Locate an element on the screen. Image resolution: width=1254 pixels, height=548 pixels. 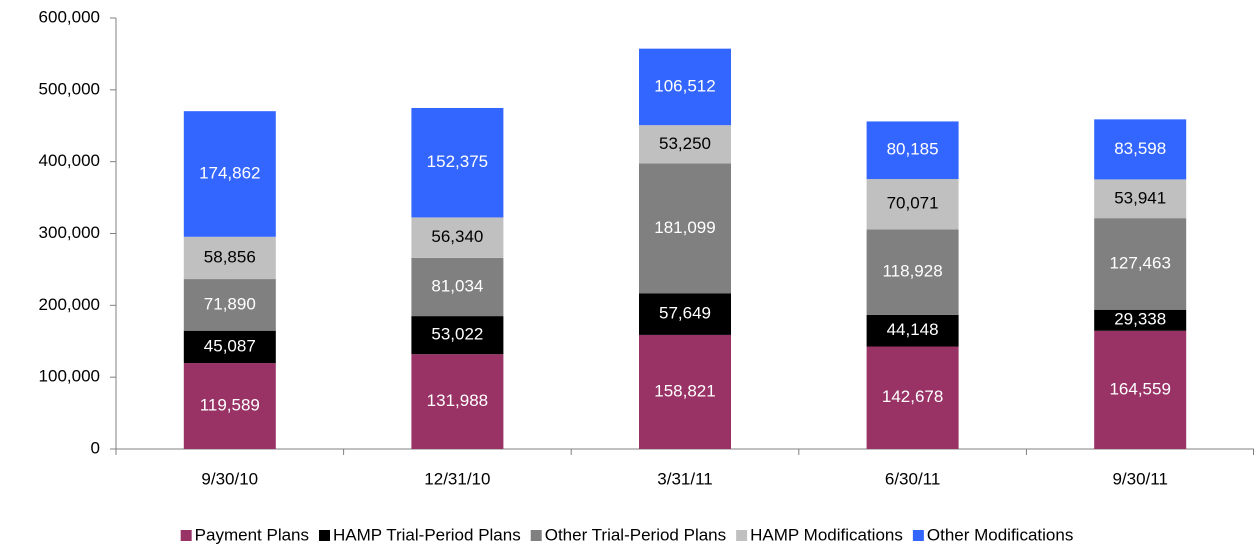
data-label: 142,678 is located at coordinates (912, 396).